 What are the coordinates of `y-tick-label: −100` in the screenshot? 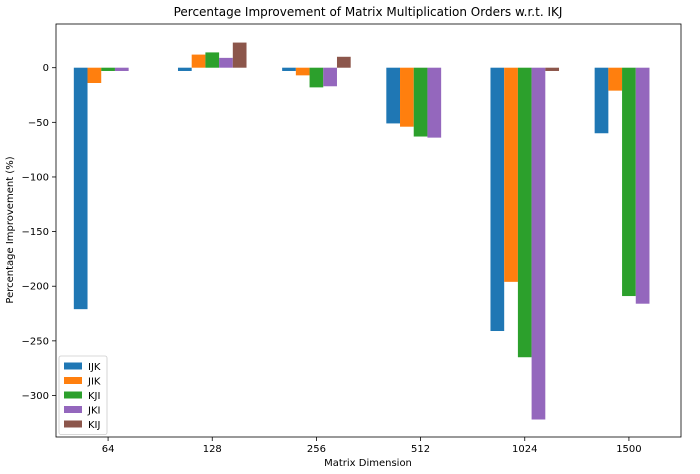 It's located at (35, 177).